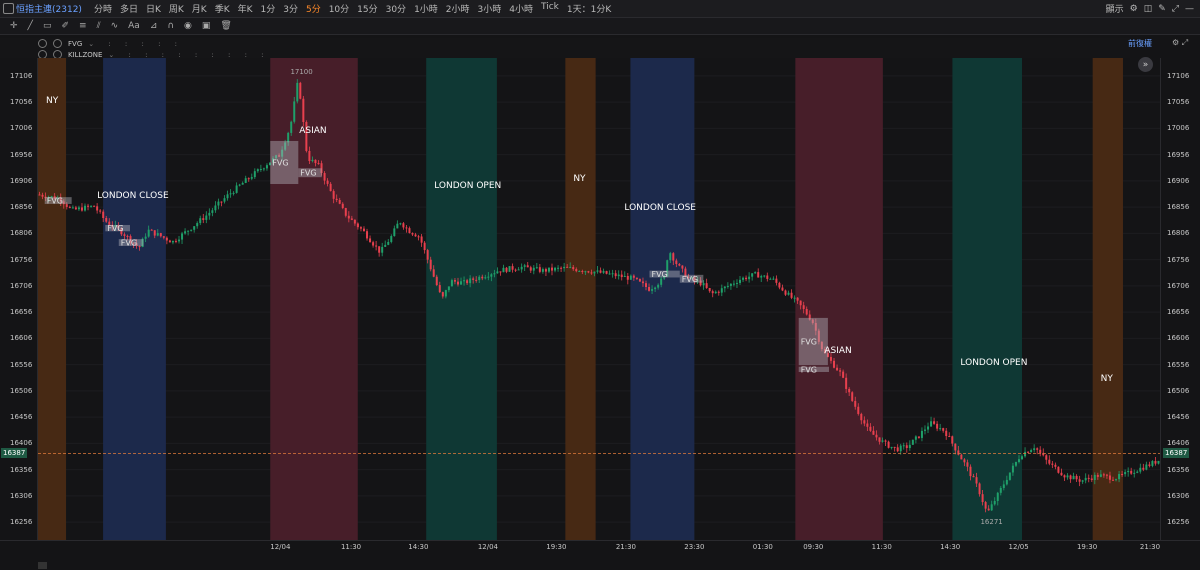 The width and height of the screenshot is (1200, 570). What do you see at coordinates (268, 10) in the screenshot?
I see `timeframe-tab: 1分` at bounding box center [268, 10].